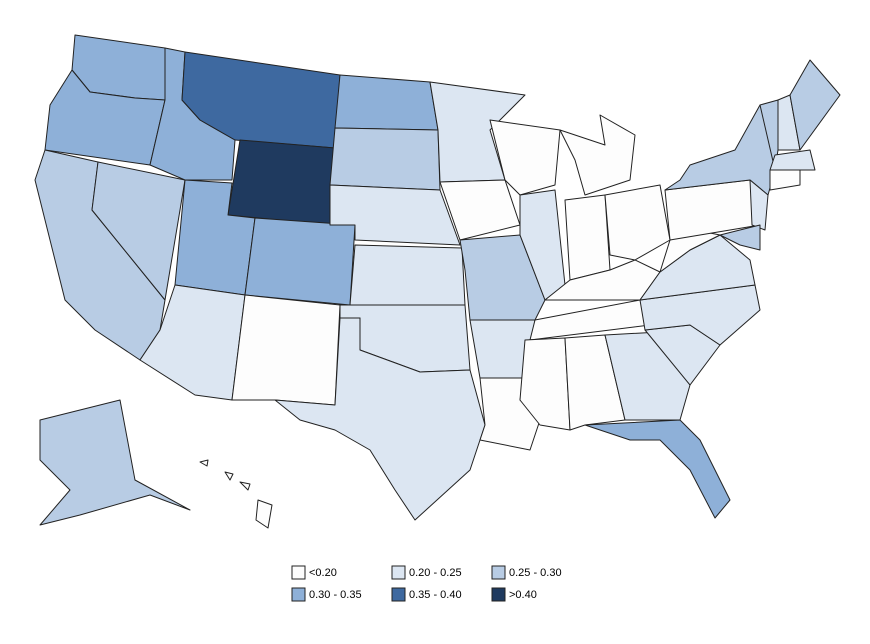 This screenshot has width=870, height=644. I want to click on legend-label: 0.35 - 0.40, so click(435, 595).